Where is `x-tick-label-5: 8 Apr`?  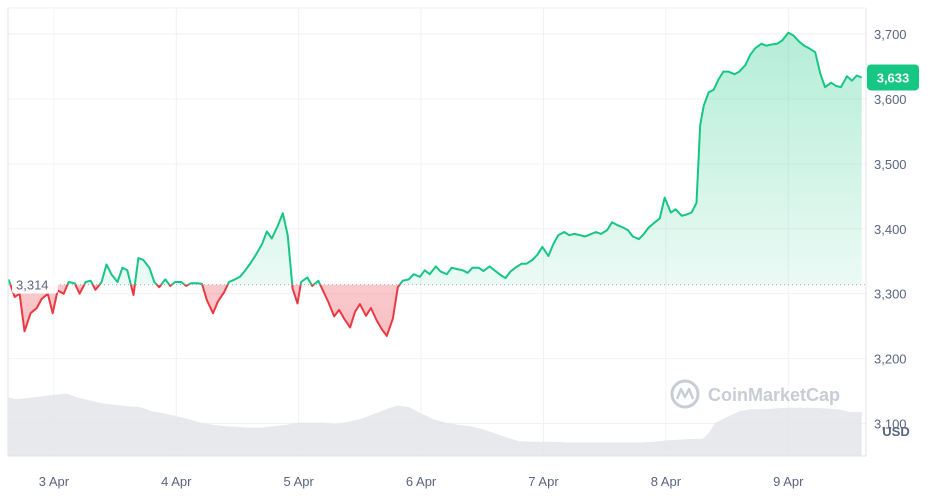 x-tick-label-5: 8 Apr is located at coordinates (666, 481).